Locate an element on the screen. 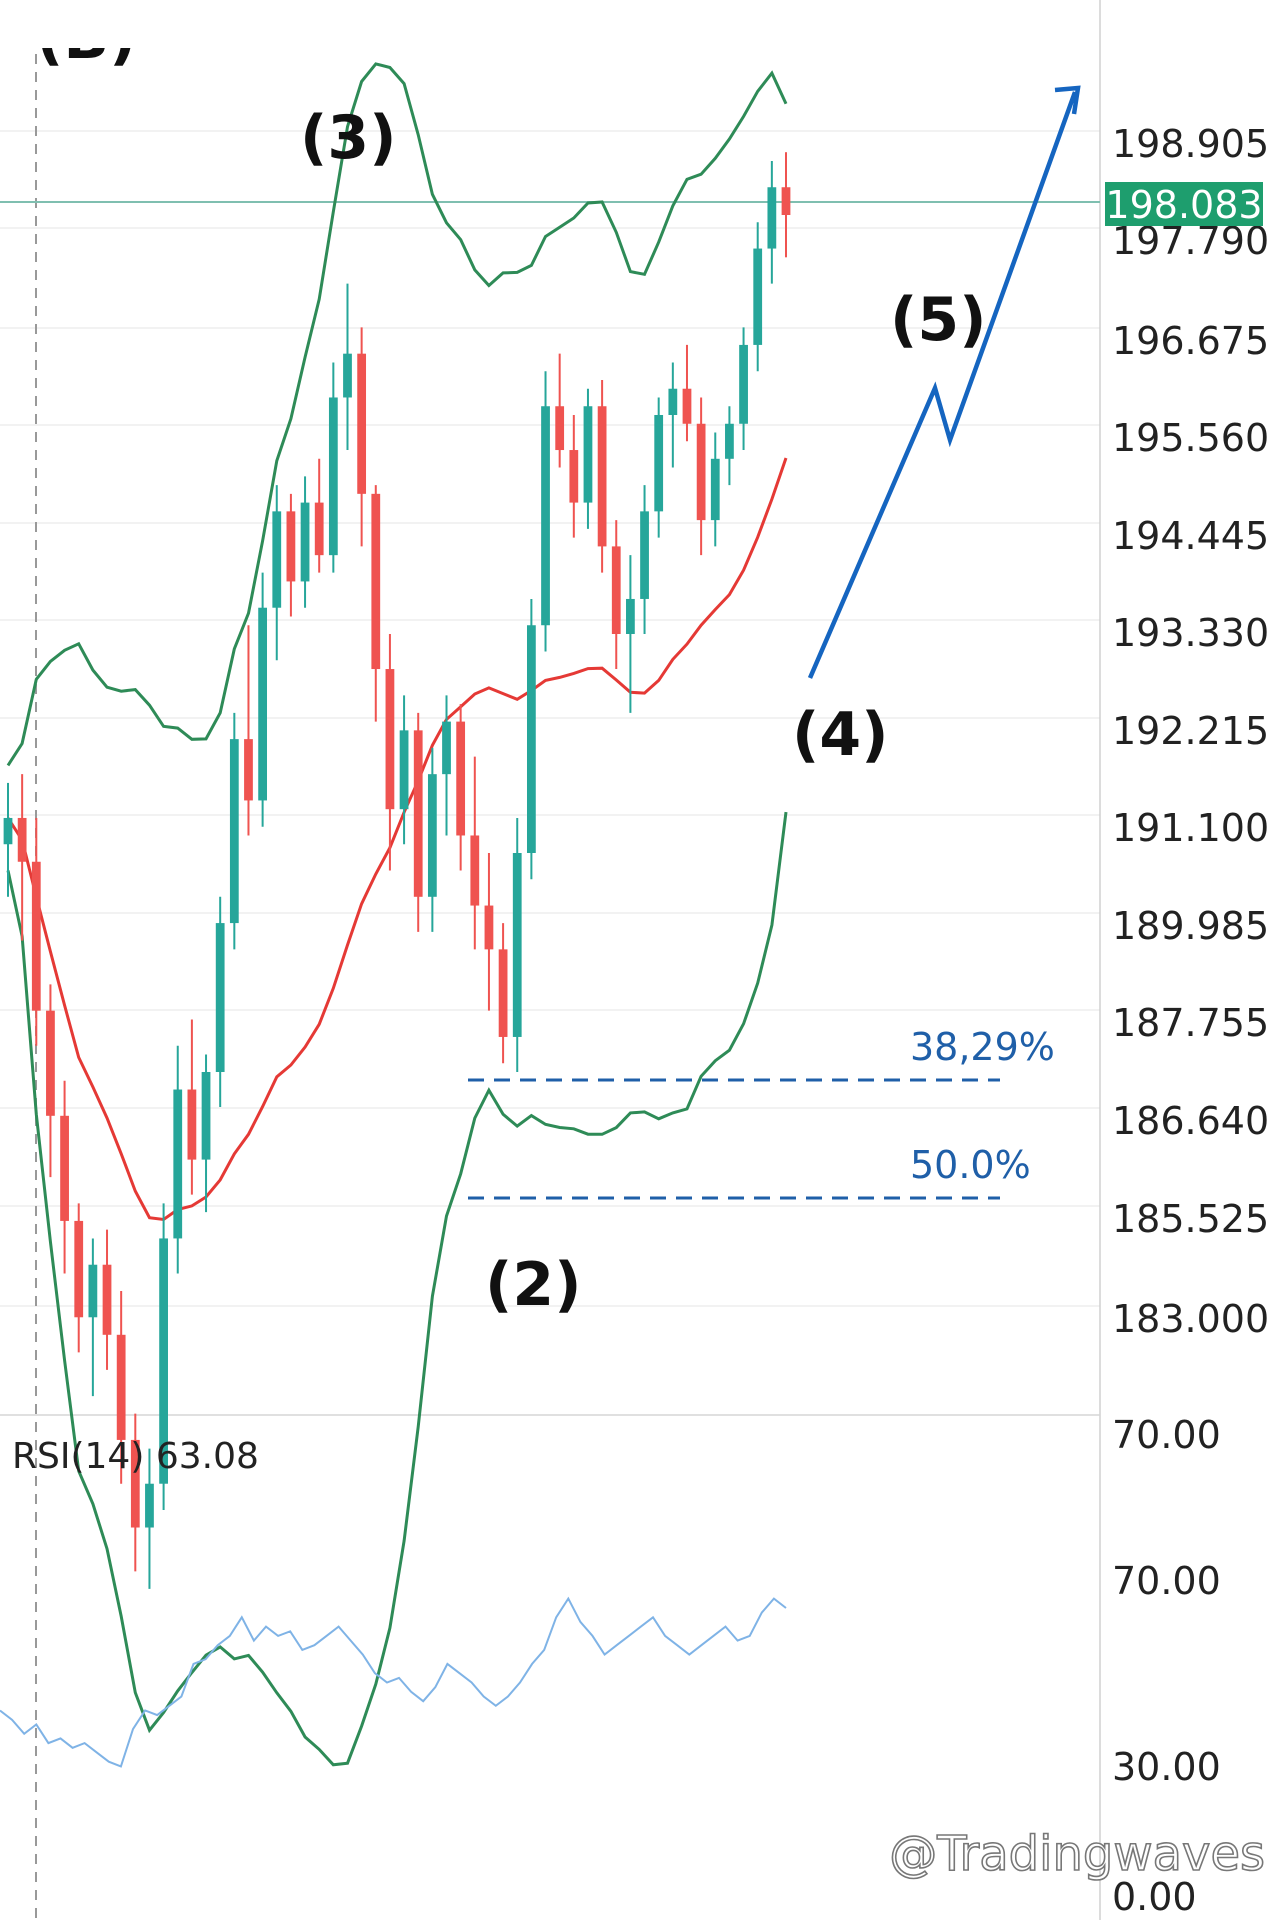 The height and width of the screenshot is (1920, 1280). price-tick-label: 194.445 is located at coordinates (1190, 536).